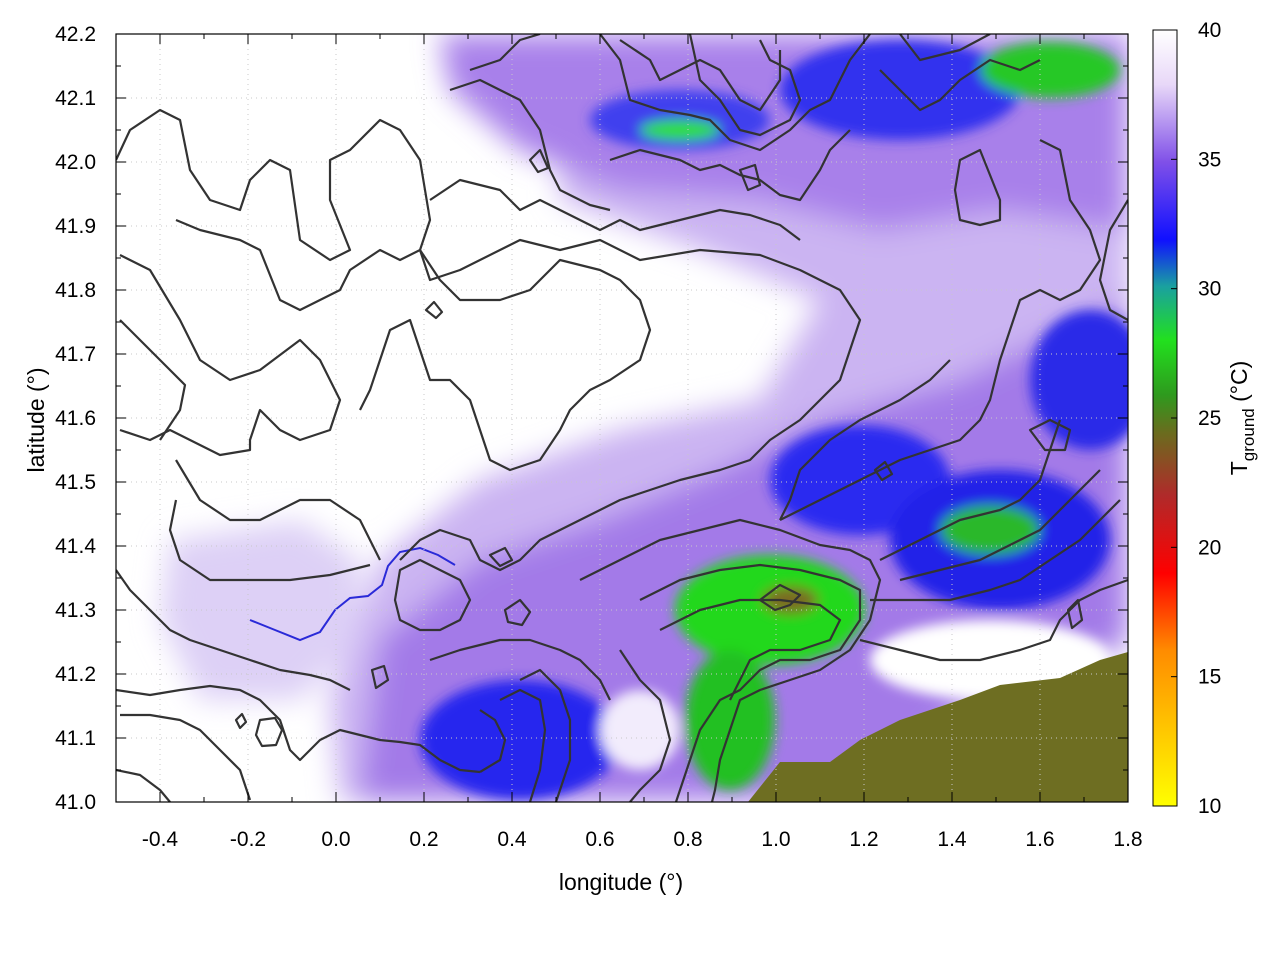 The height and width of the screenshot is (960, 1280). I want to click on y-tick-label: 41.5, so click(75, 482).